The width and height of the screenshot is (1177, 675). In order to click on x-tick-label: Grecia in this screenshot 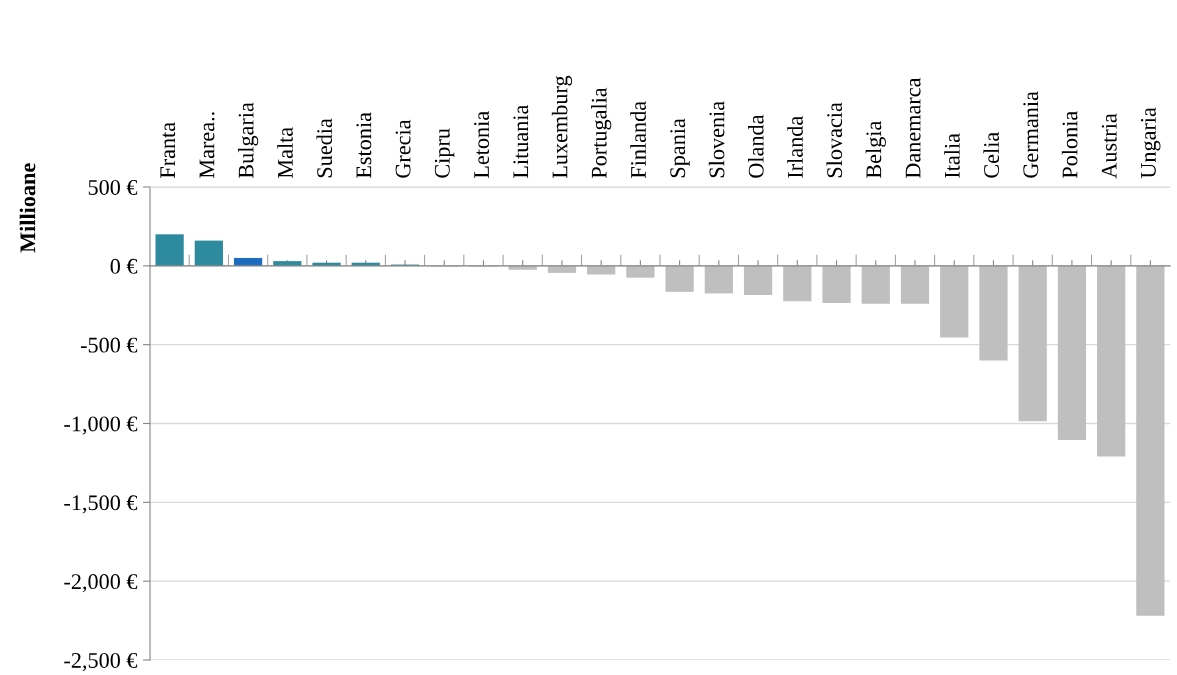, I will do `click(403, 148)`.